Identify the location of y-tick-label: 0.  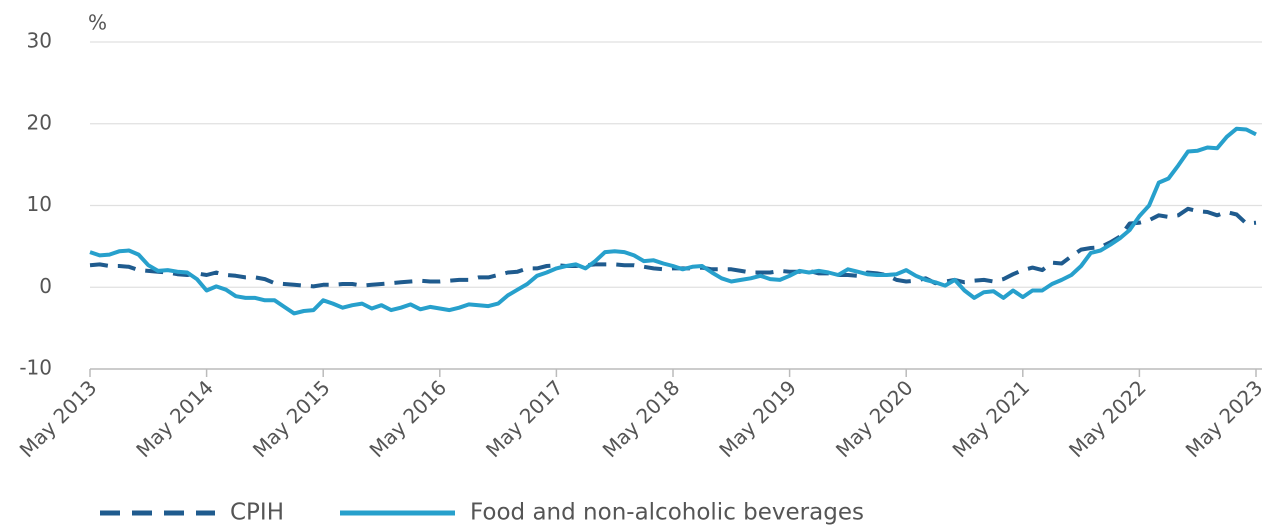
(45, 286).